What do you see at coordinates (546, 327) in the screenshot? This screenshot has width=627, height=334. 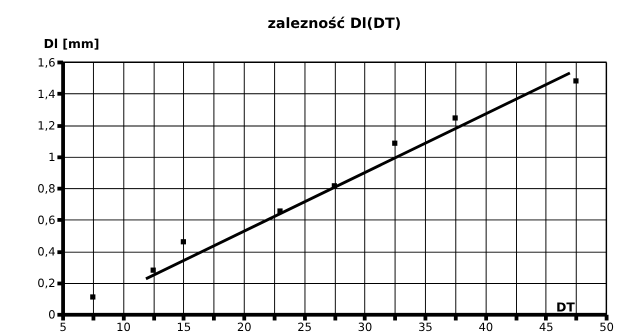 I see `x-tick-label: 45` at bounding box center [546, 327].